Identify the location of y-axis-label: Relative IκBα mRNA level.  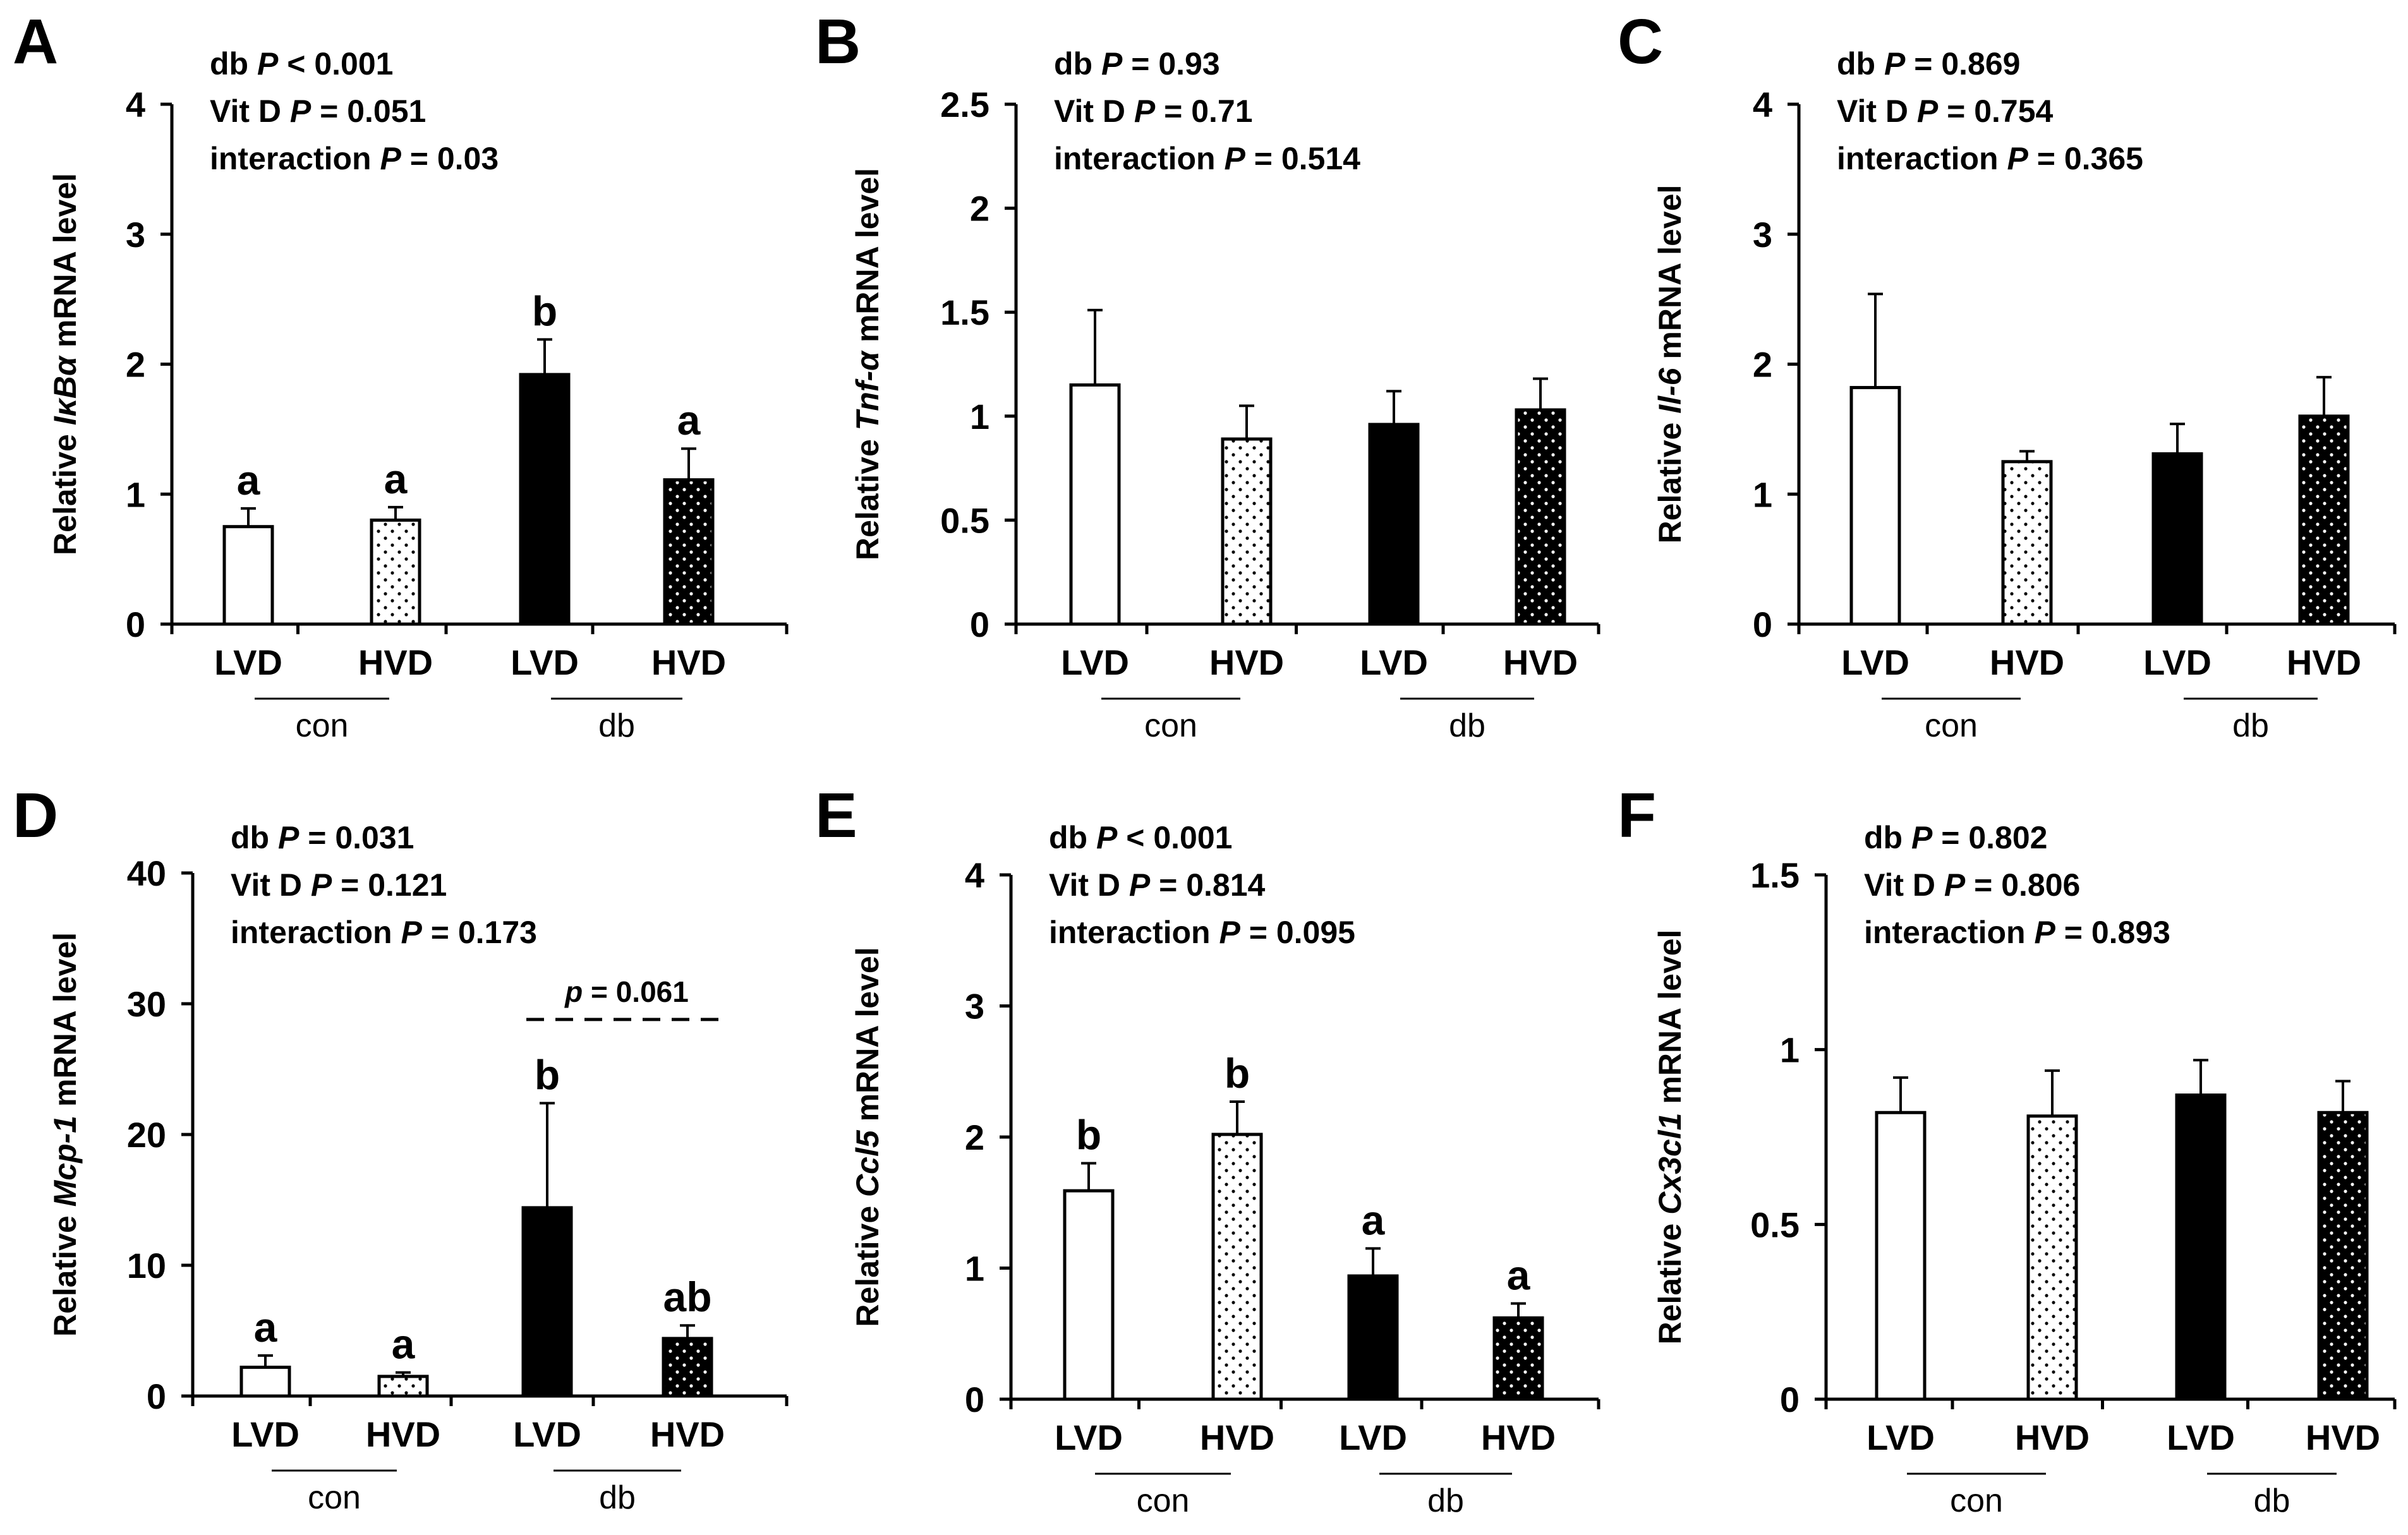
(65, 364).